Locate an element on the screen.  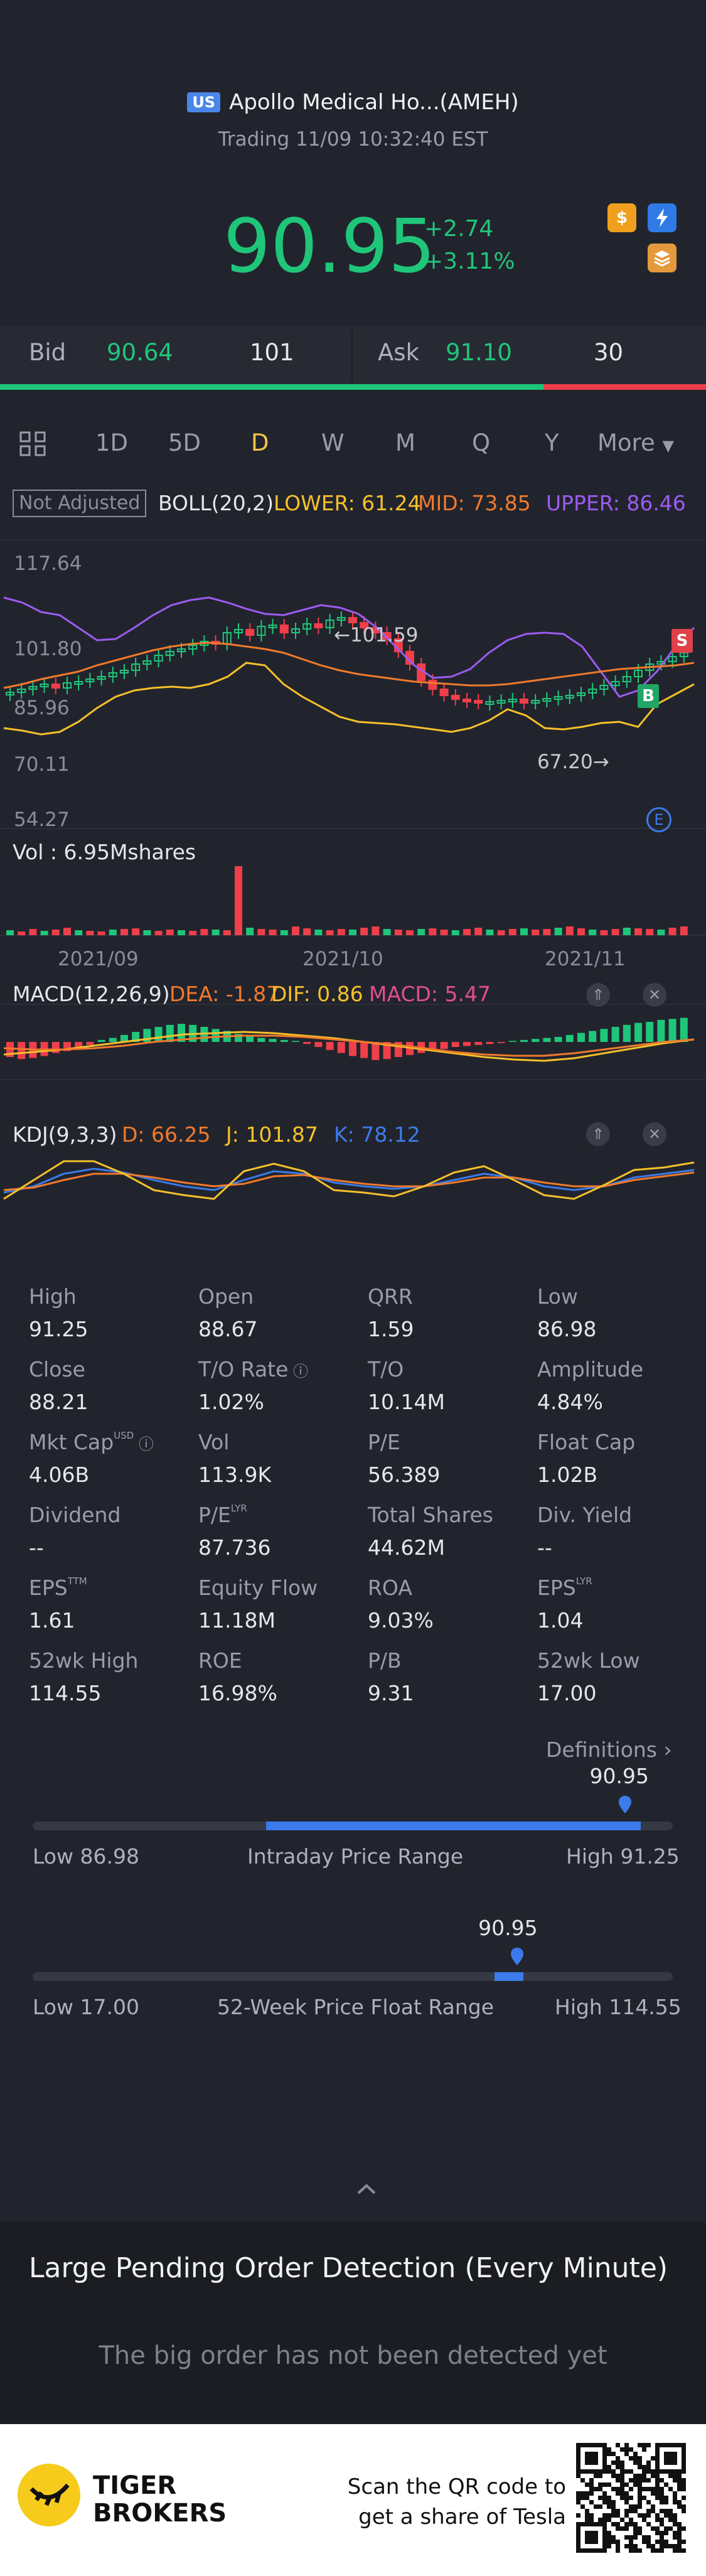
stat-label-text: EPS is located at coordinates (556, 1587).